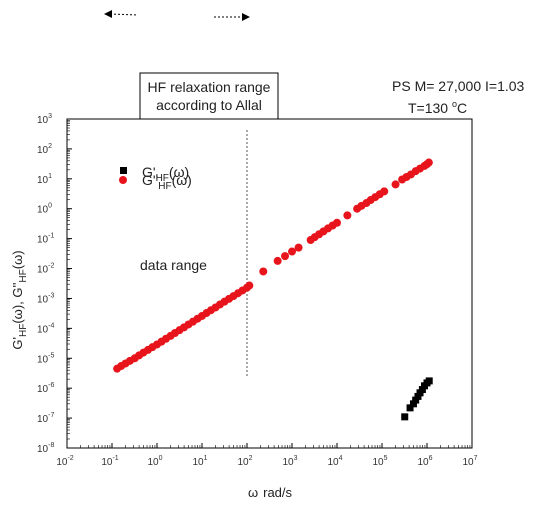 The width and height of the screenshot is (550, 509). Describe the element at coordinates (123, 180) in the screenshot. I see `legend-marker-circle` at that location.